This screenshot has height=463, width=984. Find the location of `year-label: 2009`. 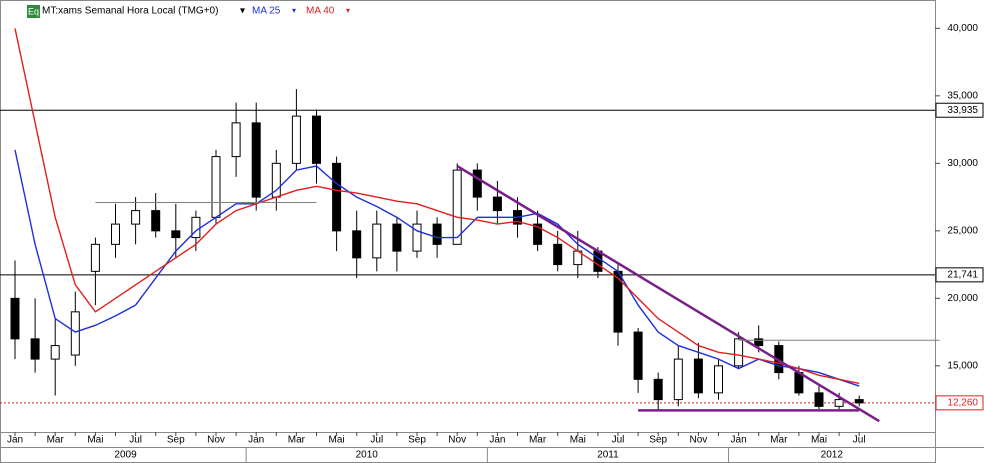

year-label: 2009 is located at coordinates (125, 455).